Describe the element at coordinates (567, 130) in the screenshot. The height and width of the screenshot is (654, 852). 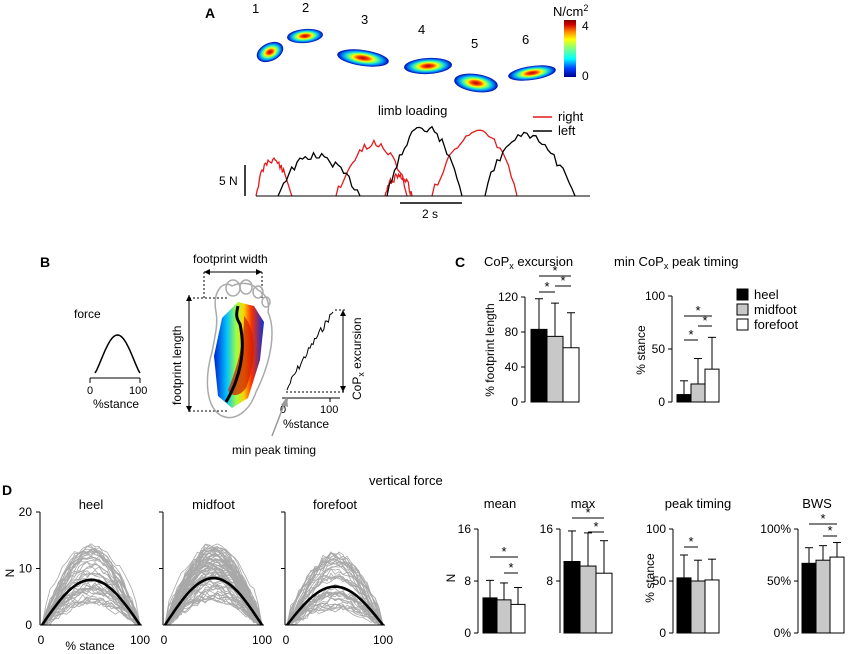
I see `legend-left-label: left` at that location.